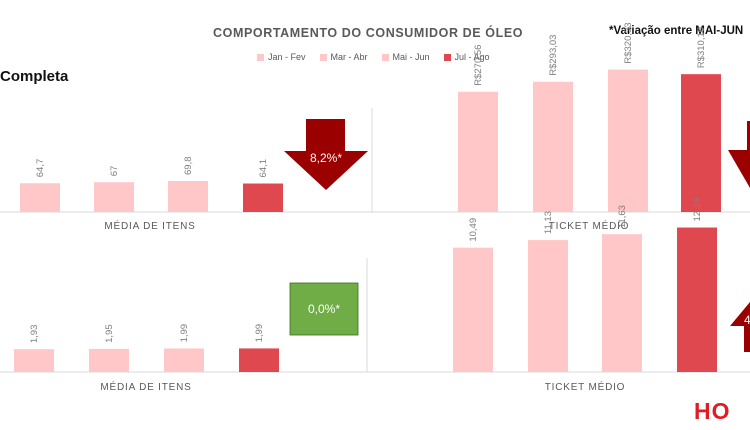 Image resolution: width=750 pixels, height=430 pixels. I want to click on data-label: R$270,56, so click(478, 65).